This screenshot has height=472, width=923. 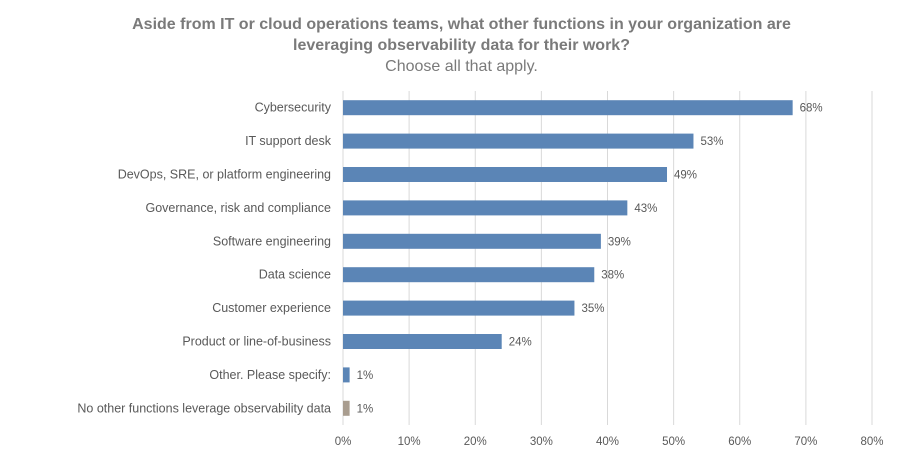 I want to click on x-tick-label-70: 70%, so click(x=805, y=442).